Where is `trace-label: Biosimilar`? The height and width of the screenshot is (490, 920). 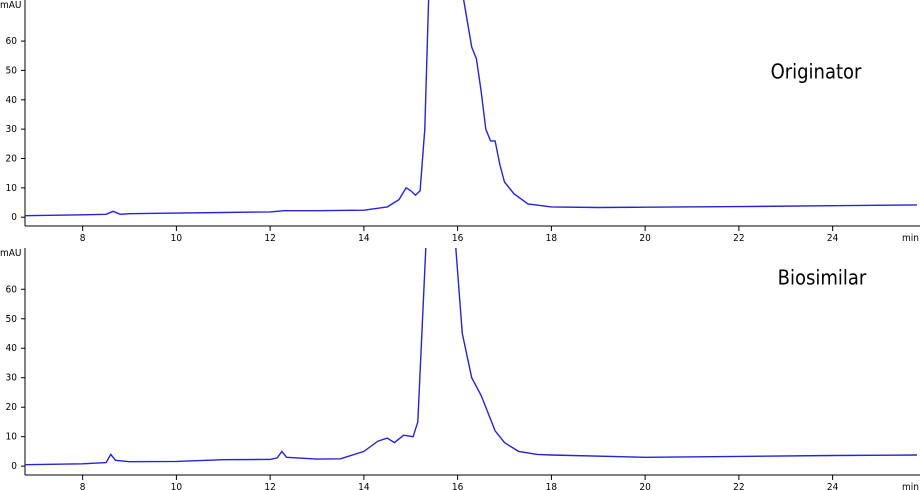 trace-label: Biosimilar is located at coordinates (822, 278).